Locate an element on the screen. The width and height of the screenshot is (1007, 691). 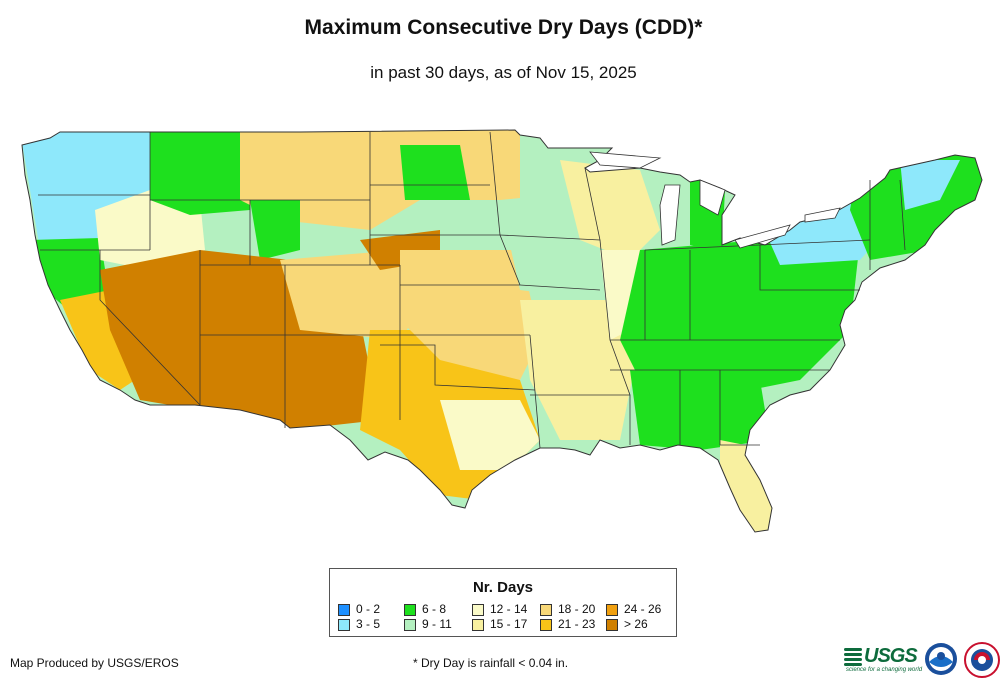
legend-item: 15 - 17 is located at coordinates (507, 625).